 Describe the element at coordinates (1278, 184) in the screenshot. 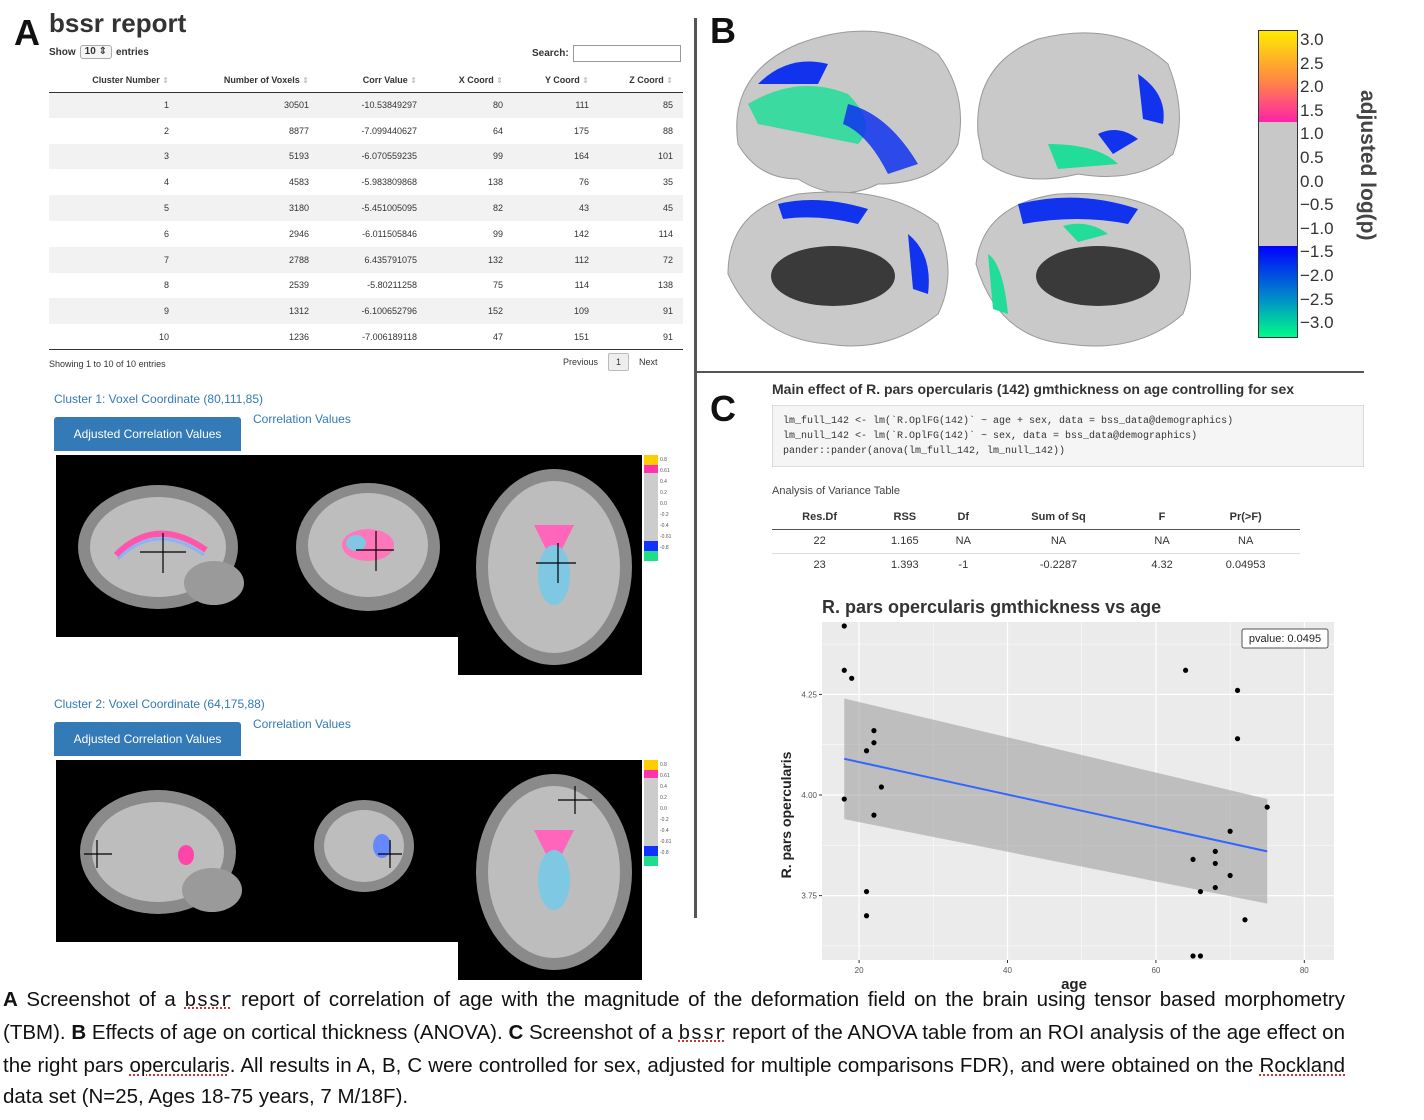

I see `colorbar-border` at that location.